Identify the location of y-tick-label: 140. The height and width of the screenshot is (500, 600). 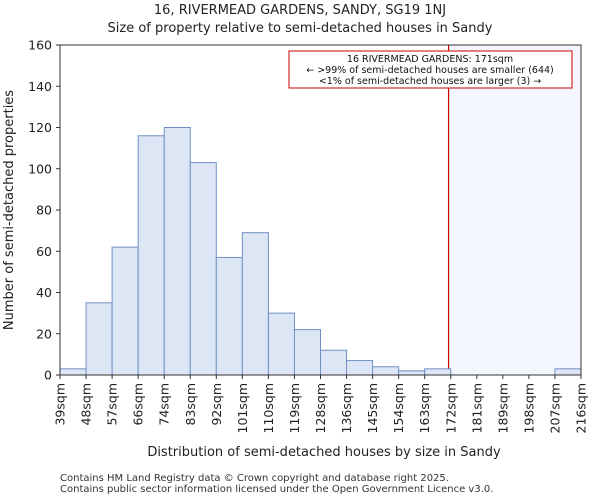
(40, 86).